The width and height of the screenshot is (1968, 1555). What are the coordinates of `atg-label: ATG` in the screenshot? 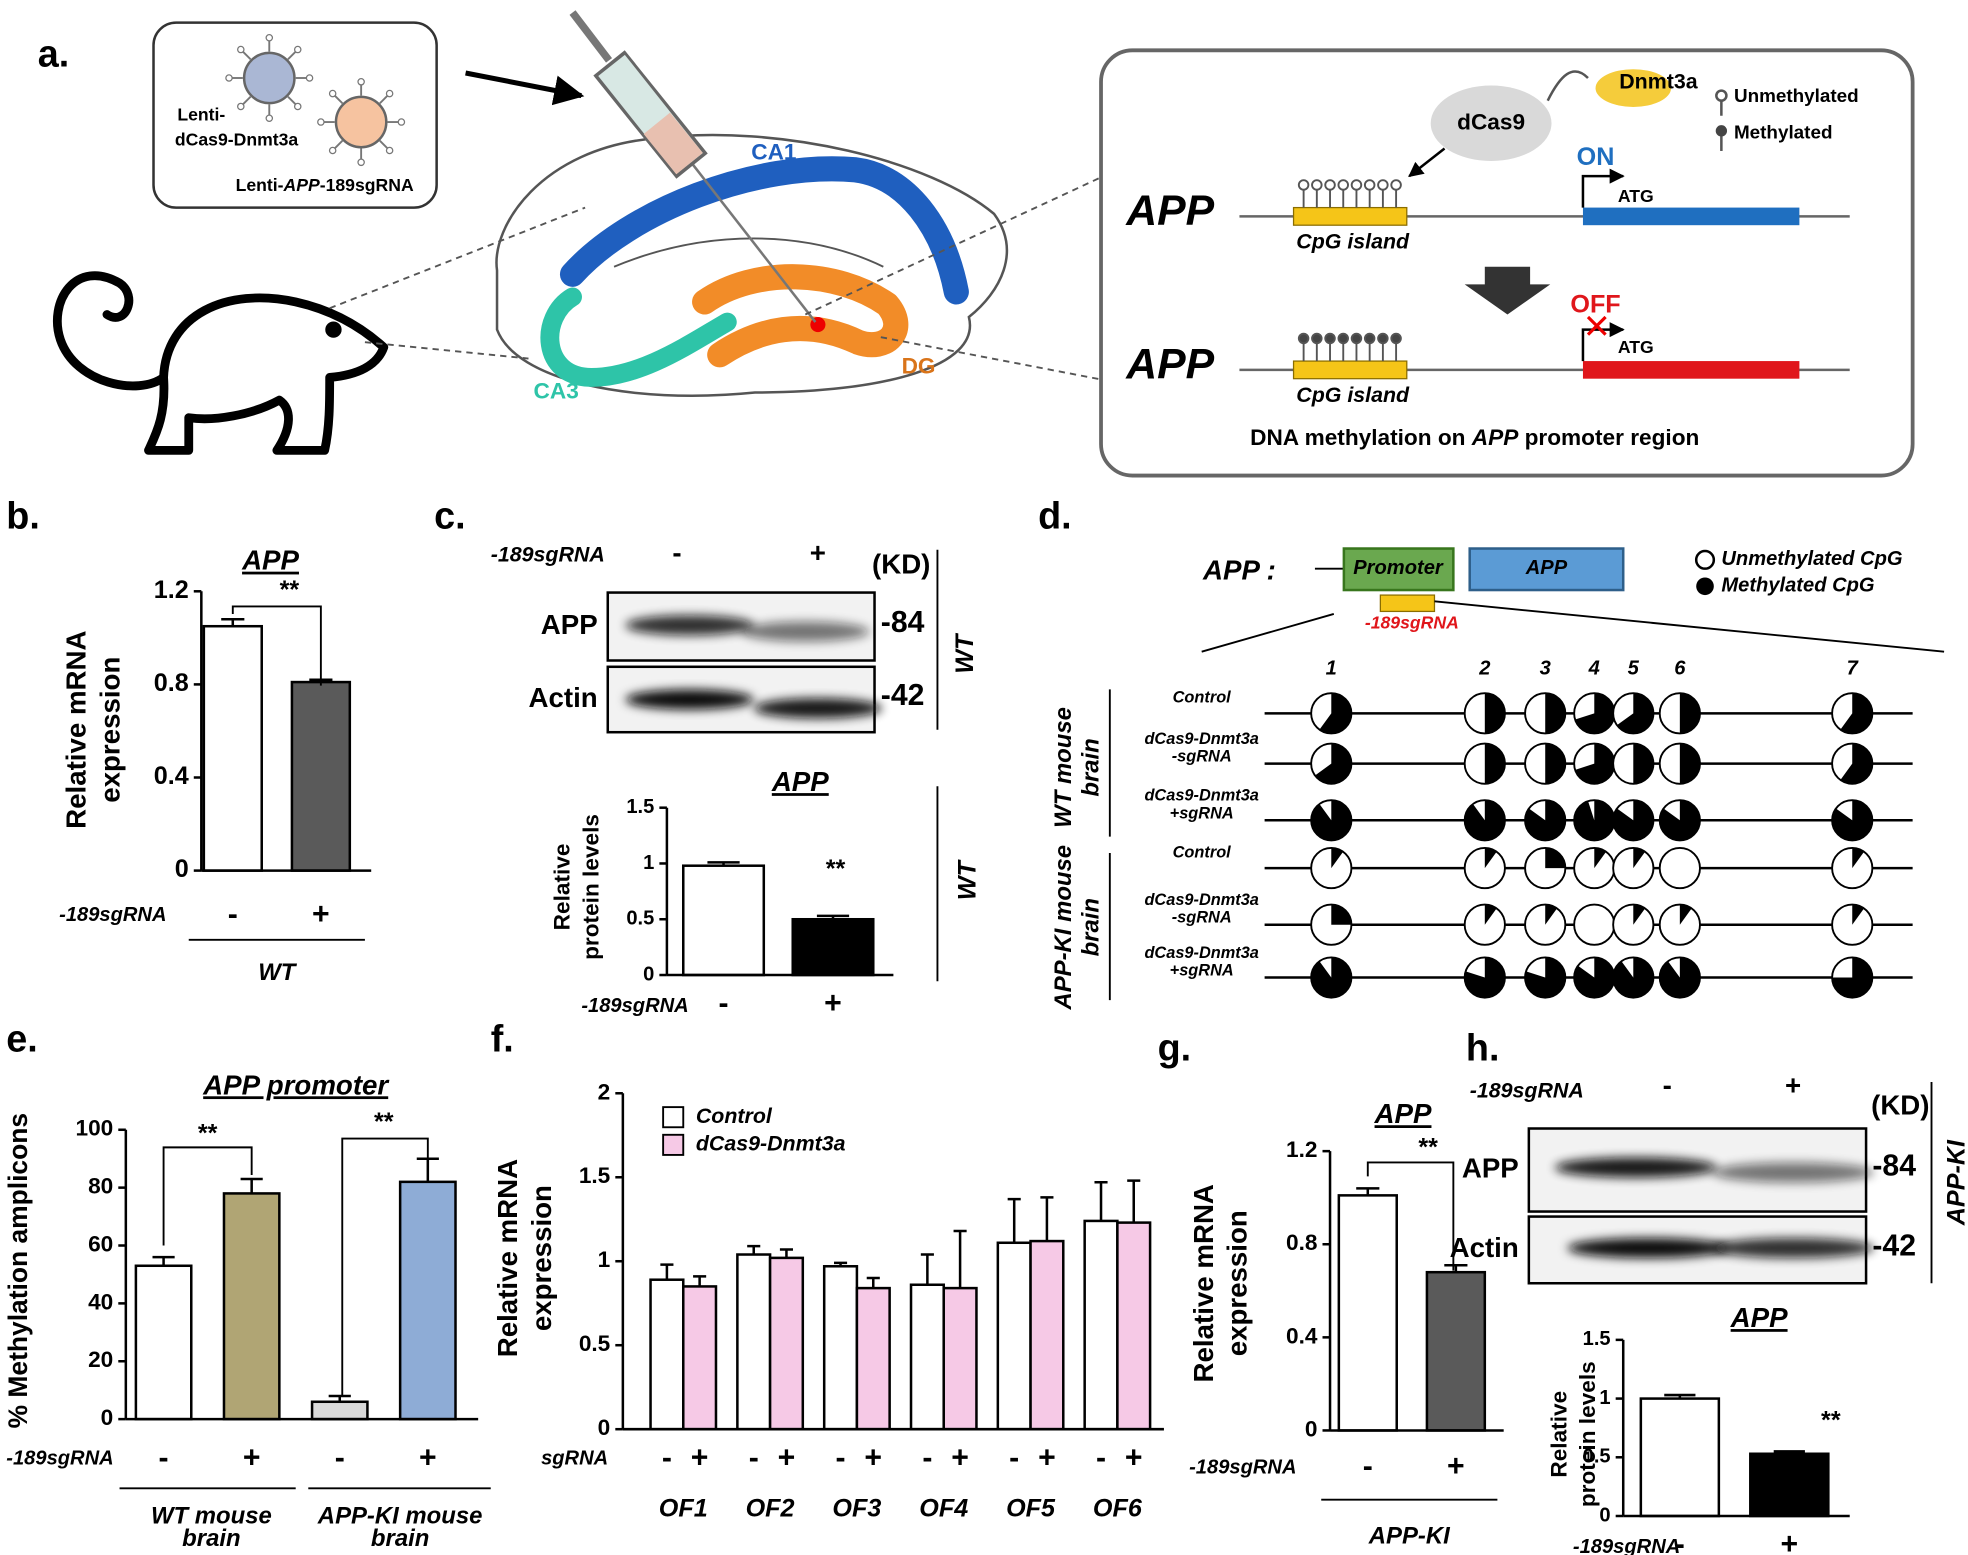 It's located at (1636, 196).